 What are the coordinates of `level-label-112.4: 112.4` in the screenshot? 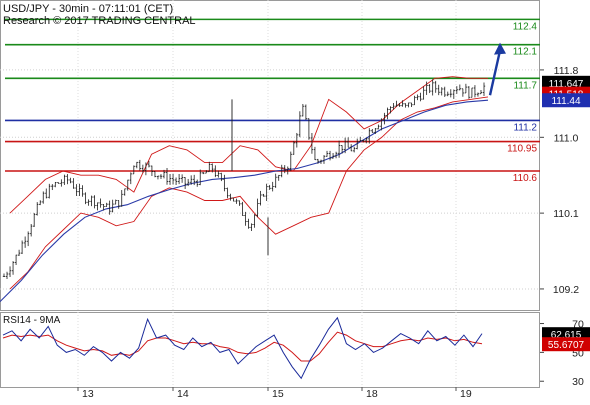 It's located at (525, 26).